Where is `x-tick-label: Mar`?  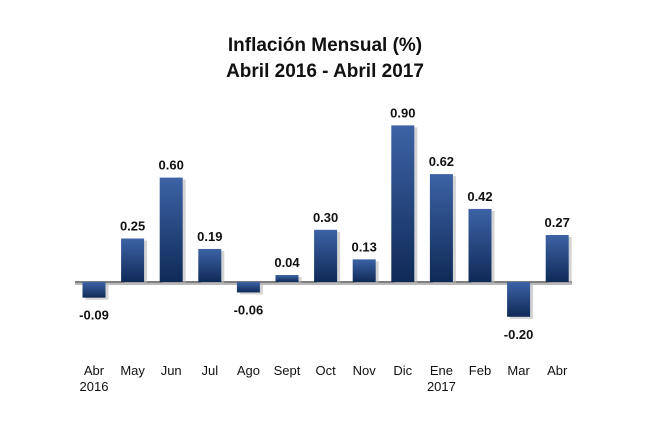 x-tick-label: Mar is located at coordinates (518, 370).